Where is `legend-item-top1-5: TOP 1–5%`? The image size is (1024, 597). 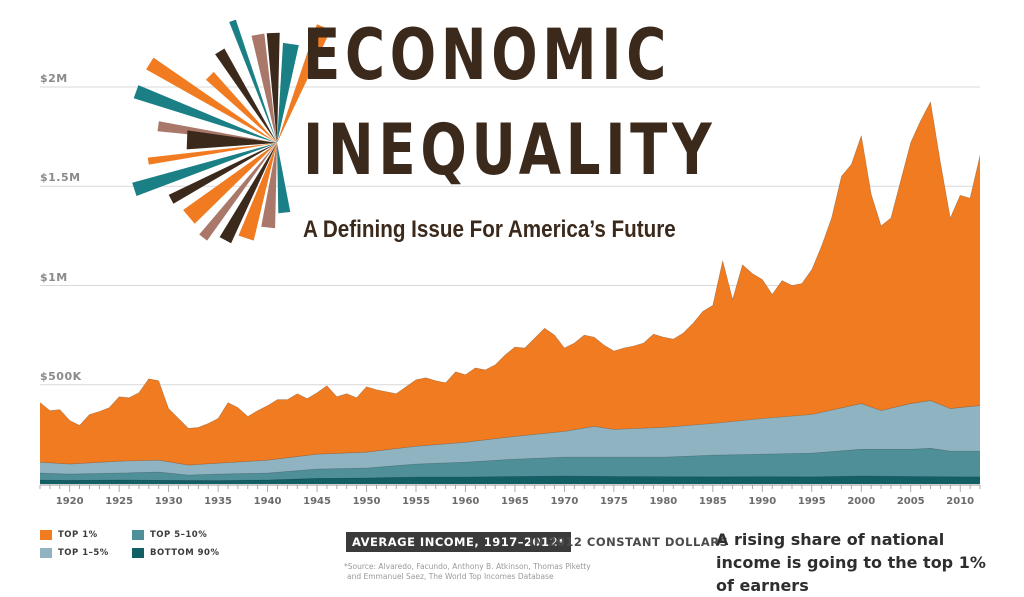 legend-item-top1-5: TOP 1–5% is located at coordinates (74, 553).